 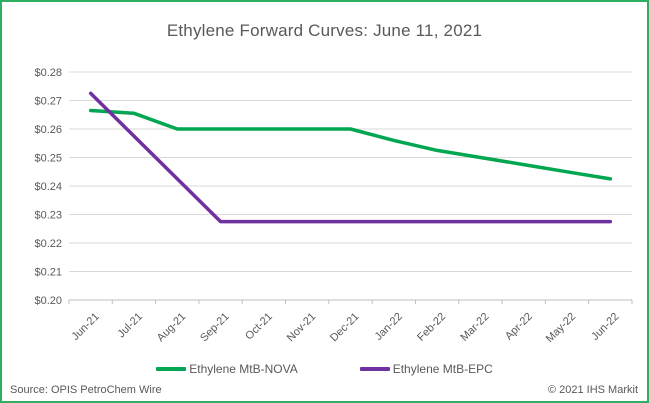 What do you see at coordinates (172, 328) in the screenshot?
I see `x-axis-tick-label: Aug-21` at bounding box center [172, 328].